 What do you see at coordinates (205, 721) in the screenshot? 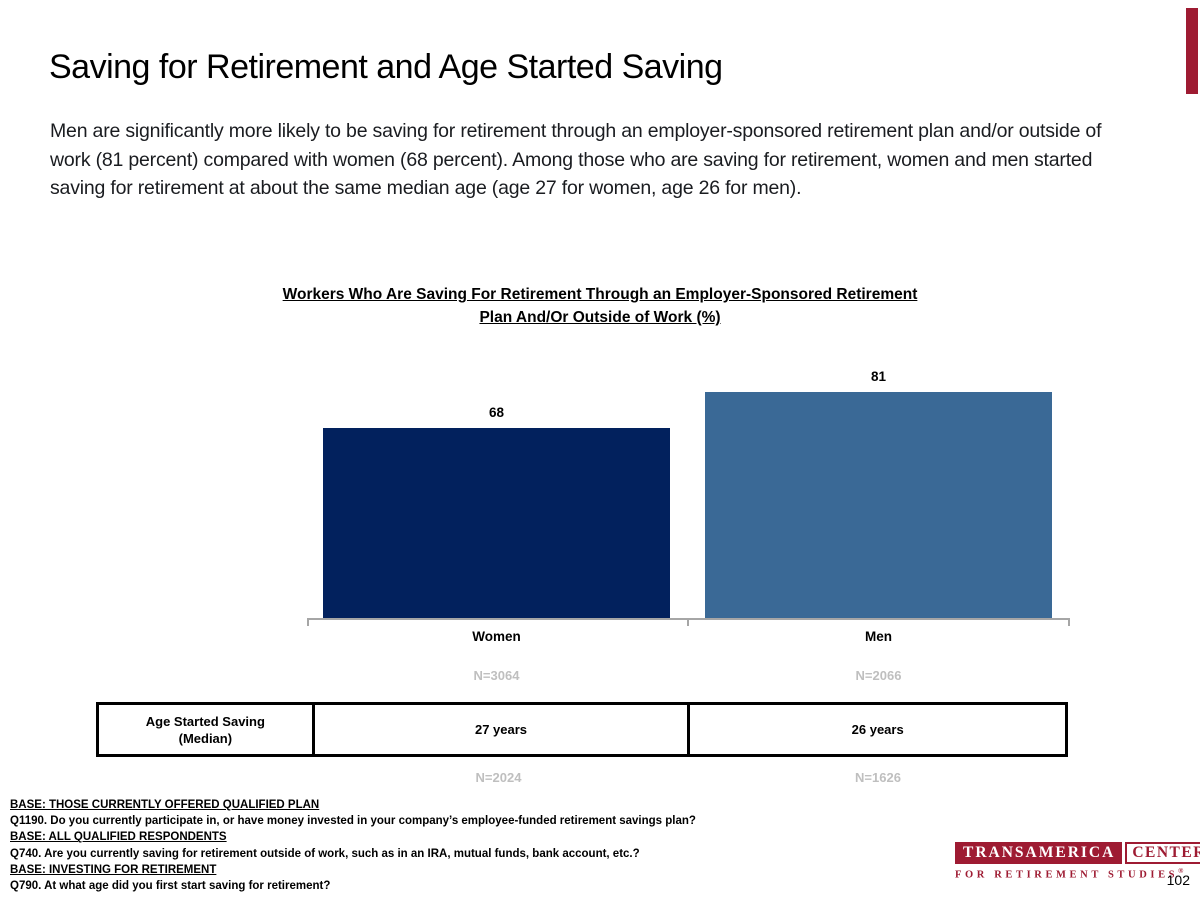
I see `table-row-header-line1: Age Started Saving` at bounding box center [205, 721].